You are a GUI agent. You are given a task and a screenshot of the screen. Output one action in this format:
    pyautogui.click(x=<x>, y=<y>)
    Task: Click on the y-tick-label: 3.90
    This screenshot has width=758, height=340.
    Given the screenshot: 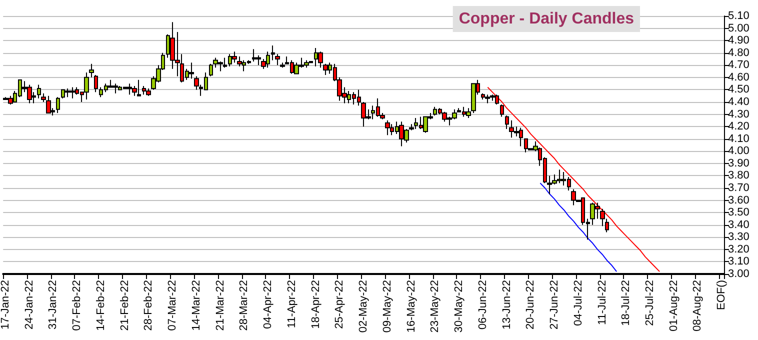 What is the action you would take?
    pyautogui.click(x=739, y=163)
    